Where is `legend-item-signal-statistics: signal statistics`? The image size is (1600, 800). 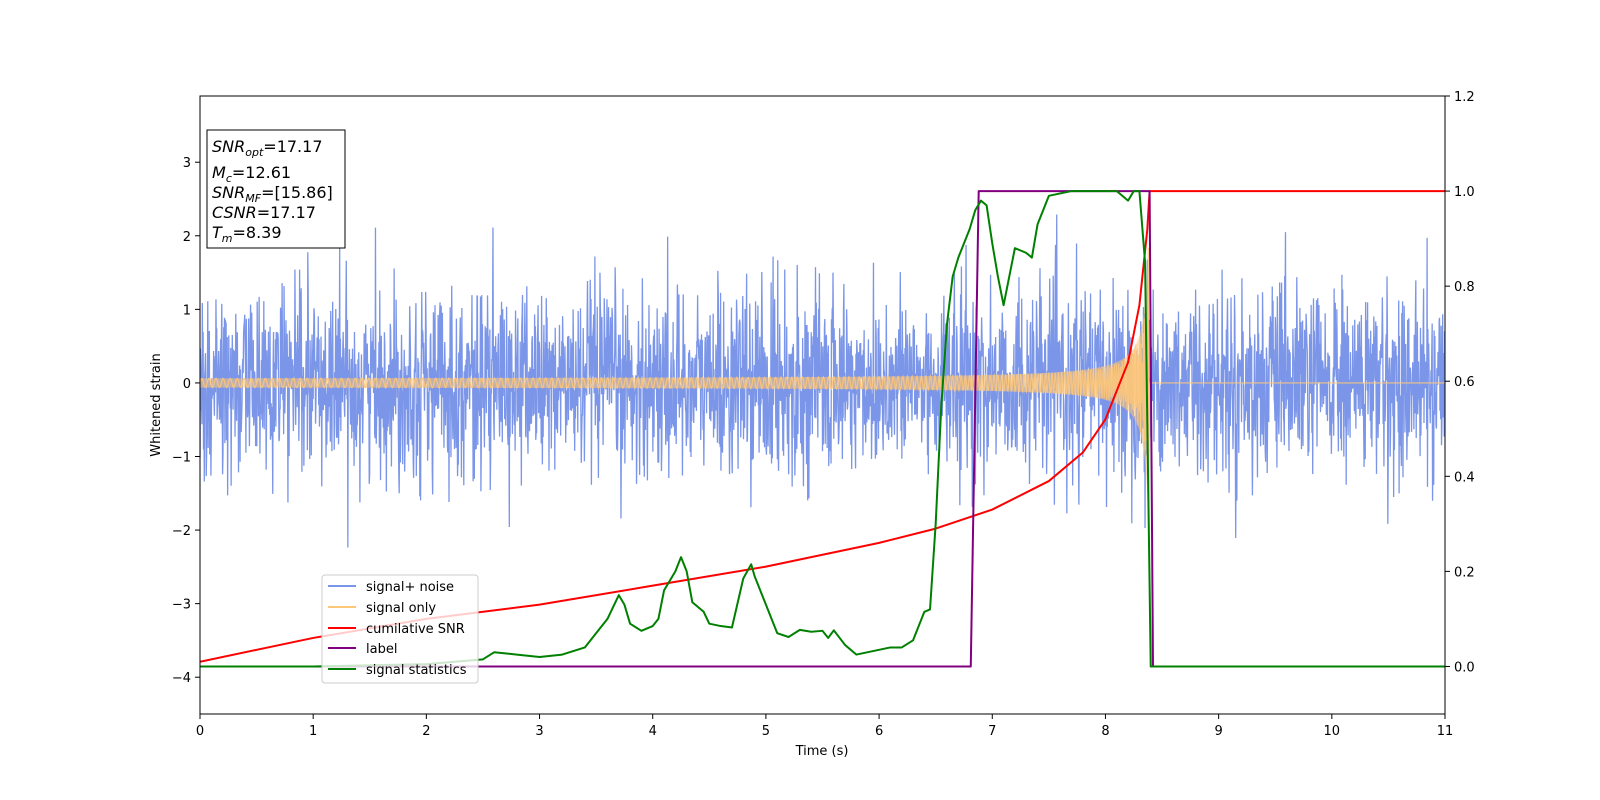 legend-item-signal-statistics: signal statistics is located at coordinates (397, 670).